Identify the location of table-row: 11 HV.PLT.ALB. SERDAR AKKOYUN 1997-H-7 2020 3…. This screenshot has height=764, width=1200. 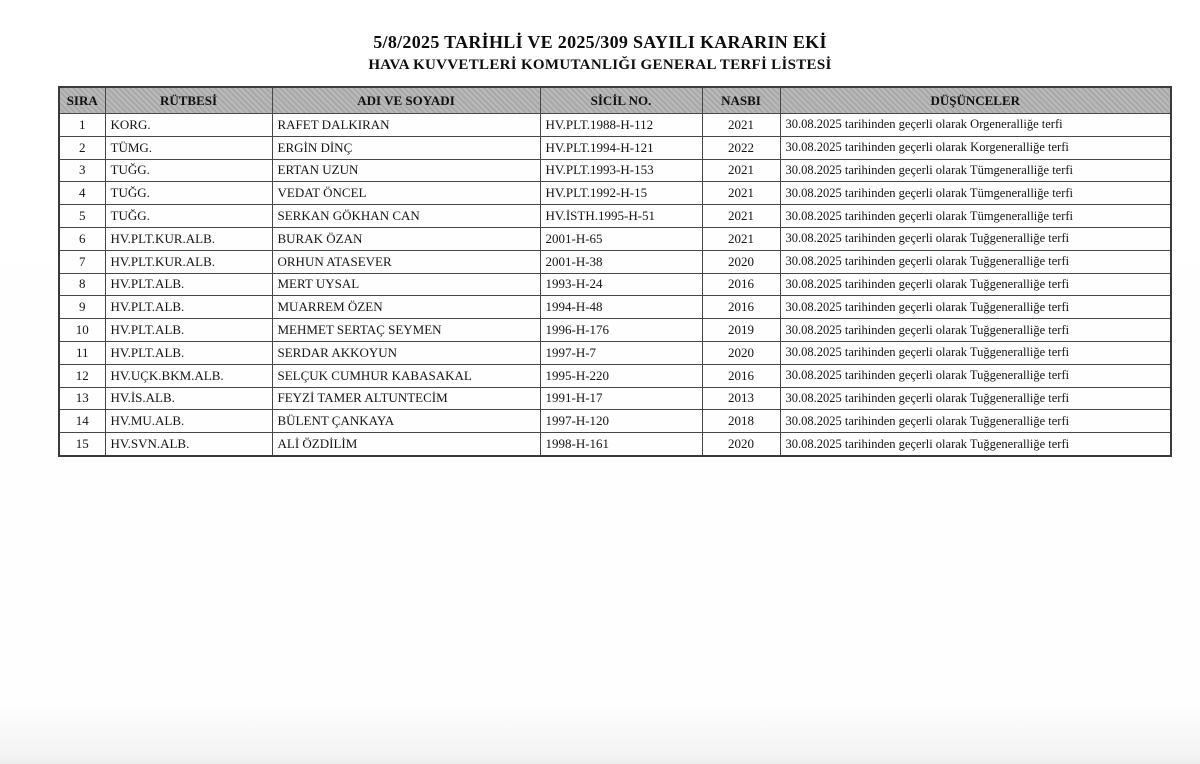
(615, 352).